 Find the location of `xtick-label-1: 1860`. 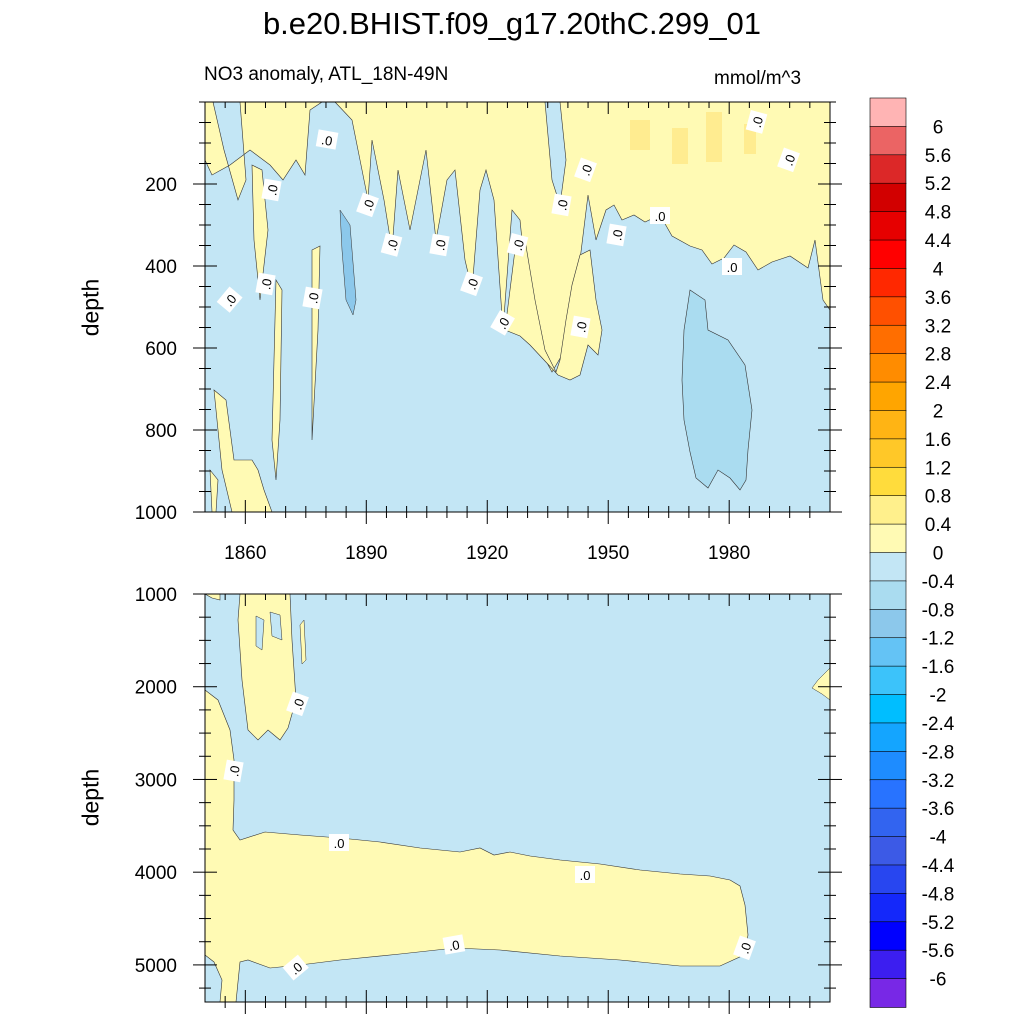

xtick-label-1: 1860 is located at coordinates (245, 553).